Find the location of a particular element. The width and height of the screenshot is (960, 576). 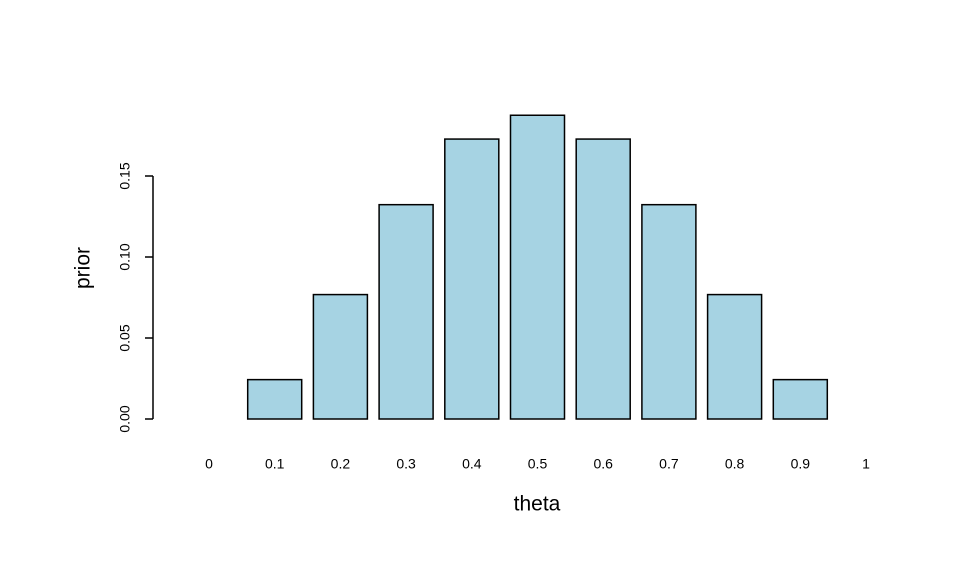

x-tick-label: 0.8 is located at coordinates (735, 464).